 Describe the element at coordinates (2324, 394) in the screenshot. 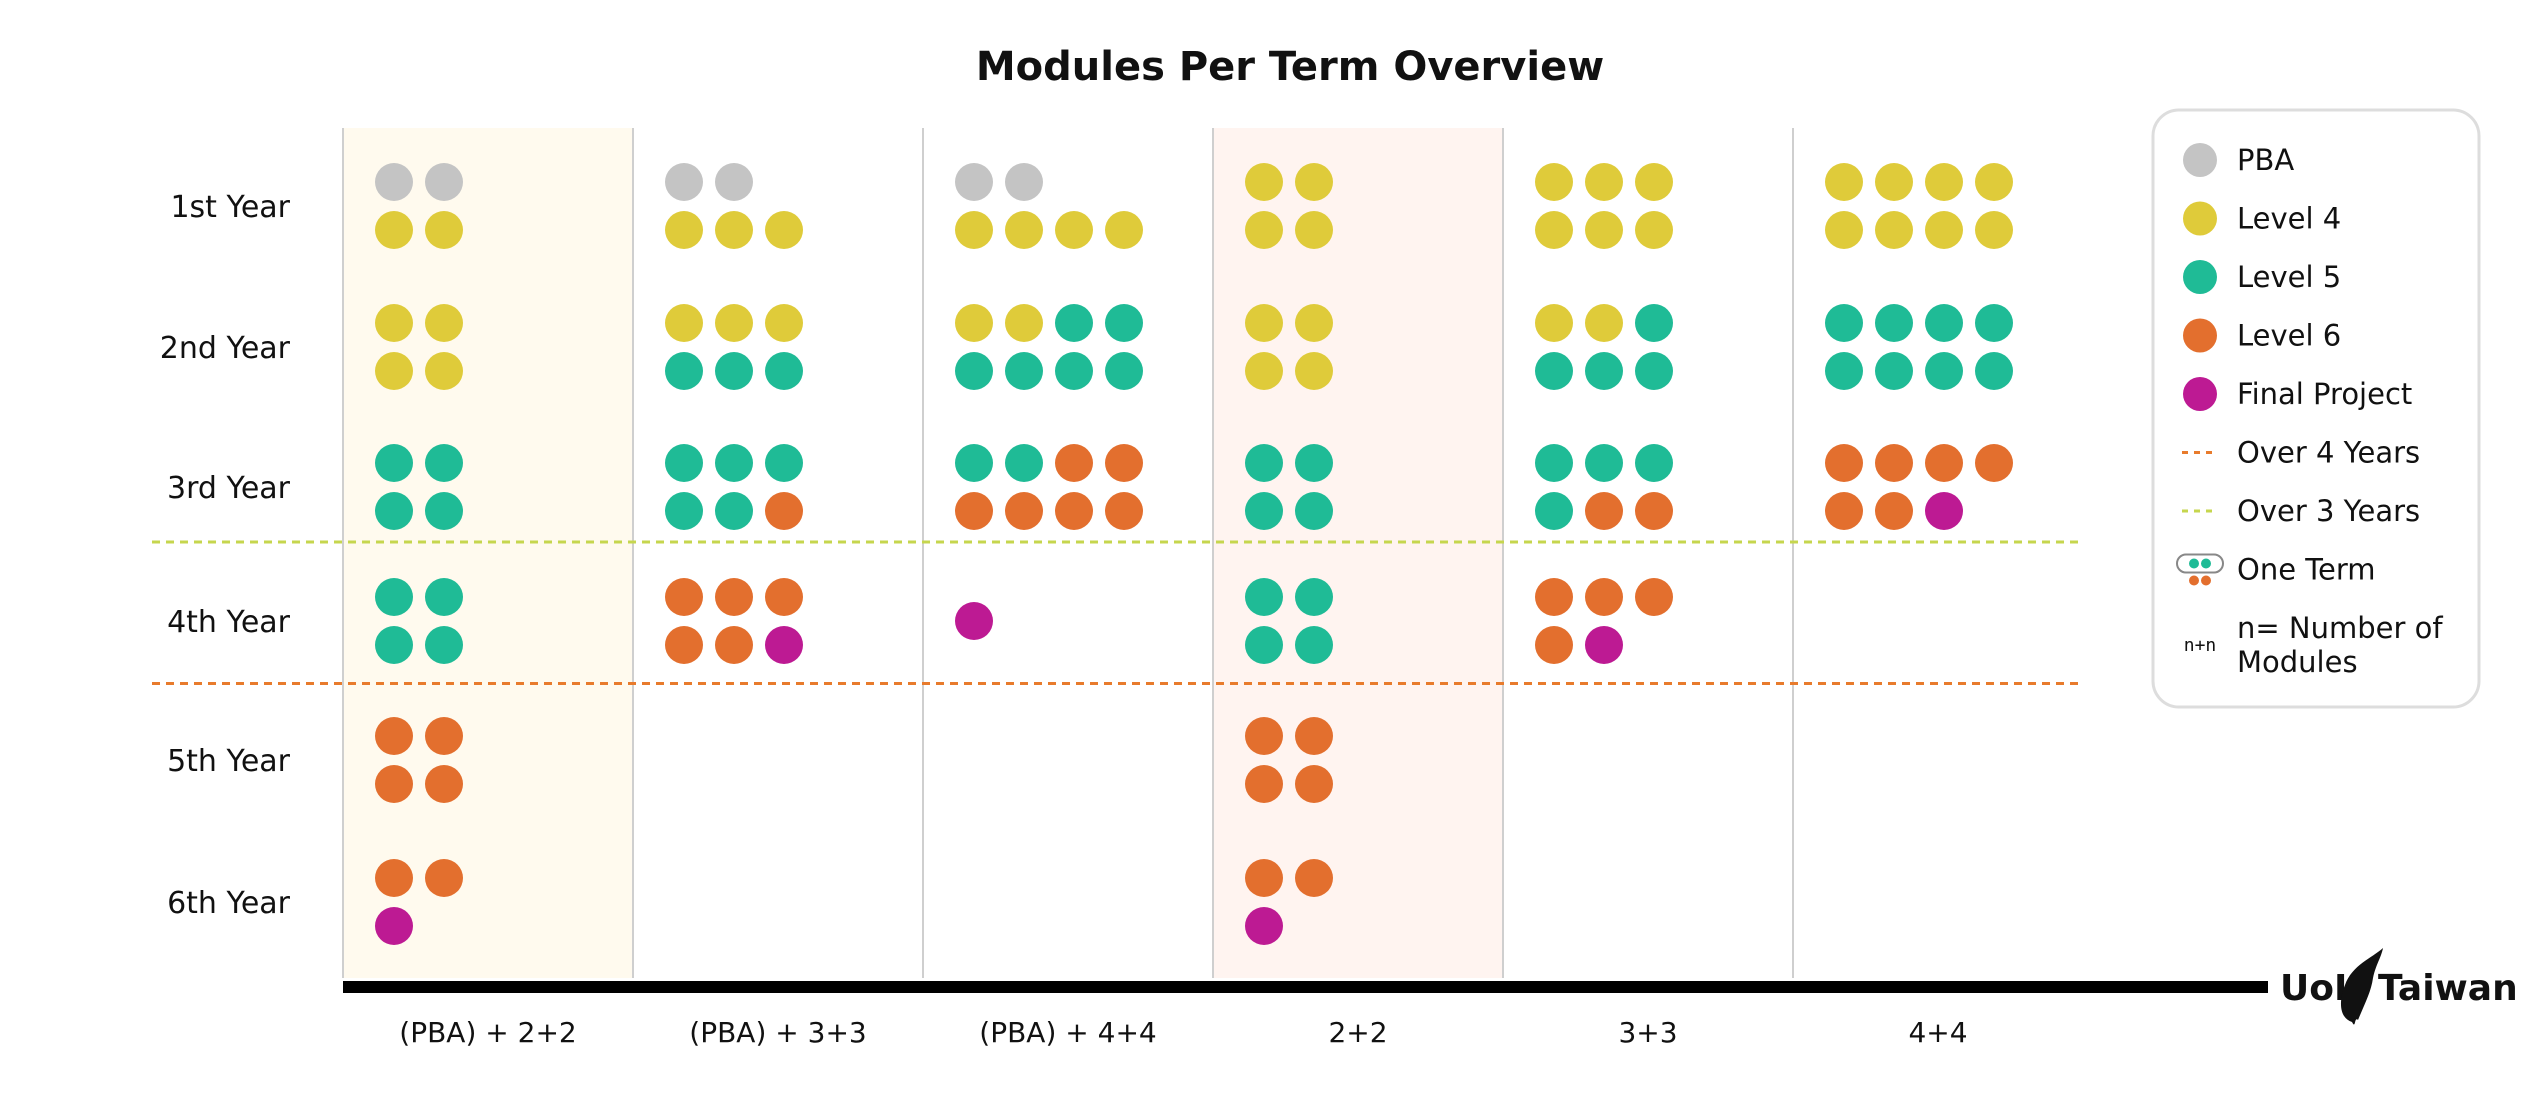

I see `legend-label: Final Project` at that location.